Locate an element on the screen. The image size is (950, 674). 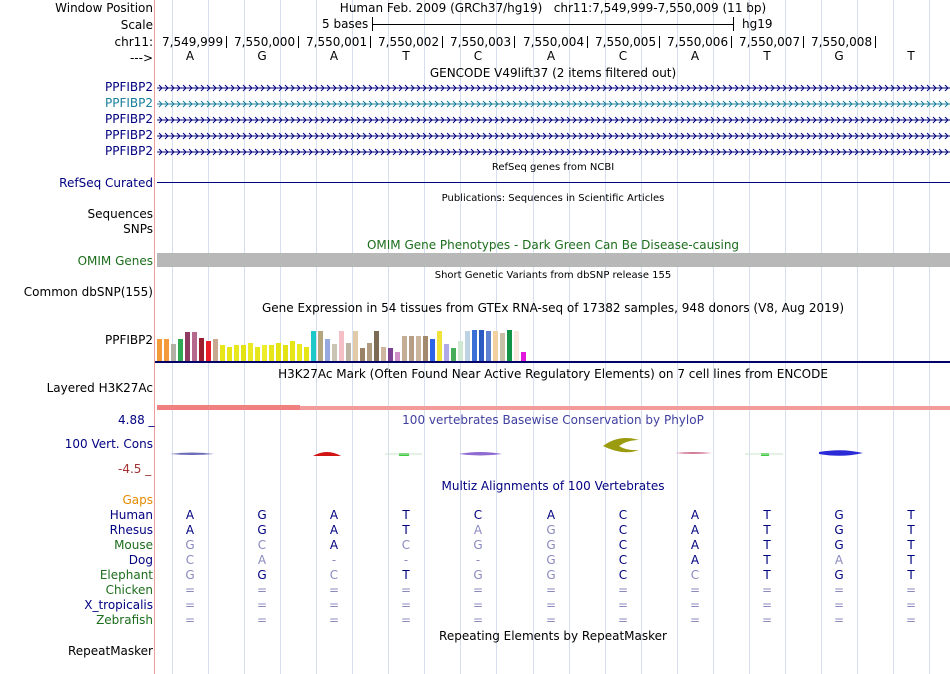
repeatmasker-track-title: Repeating Elements by RepeatMasker is located at coordinates (553, 636).